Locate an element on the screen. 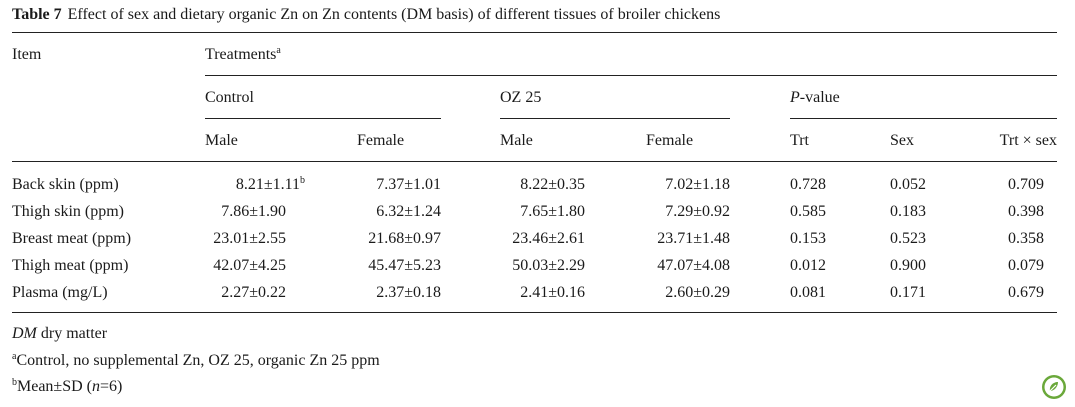  header-treatments: Treatmentsa is located at coordinates (243, 54).